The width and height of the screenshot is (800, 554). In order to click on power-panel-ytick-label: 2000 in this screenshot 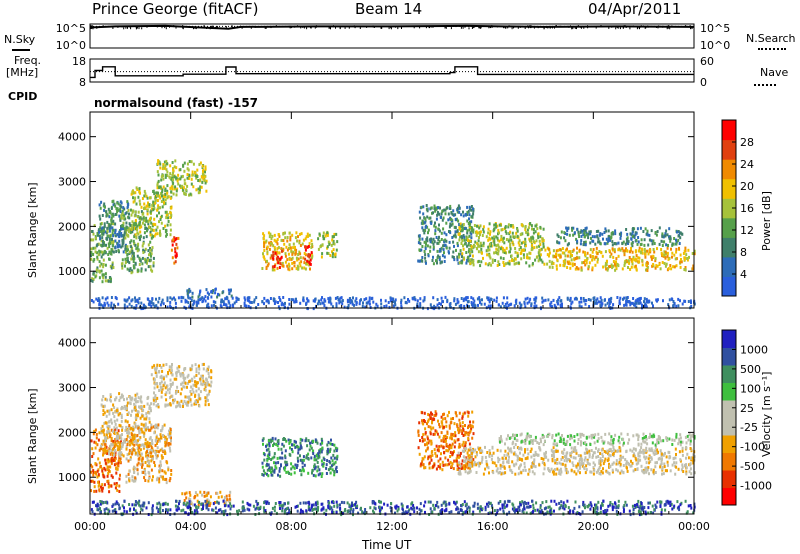, I will do `click(72, 226)`.